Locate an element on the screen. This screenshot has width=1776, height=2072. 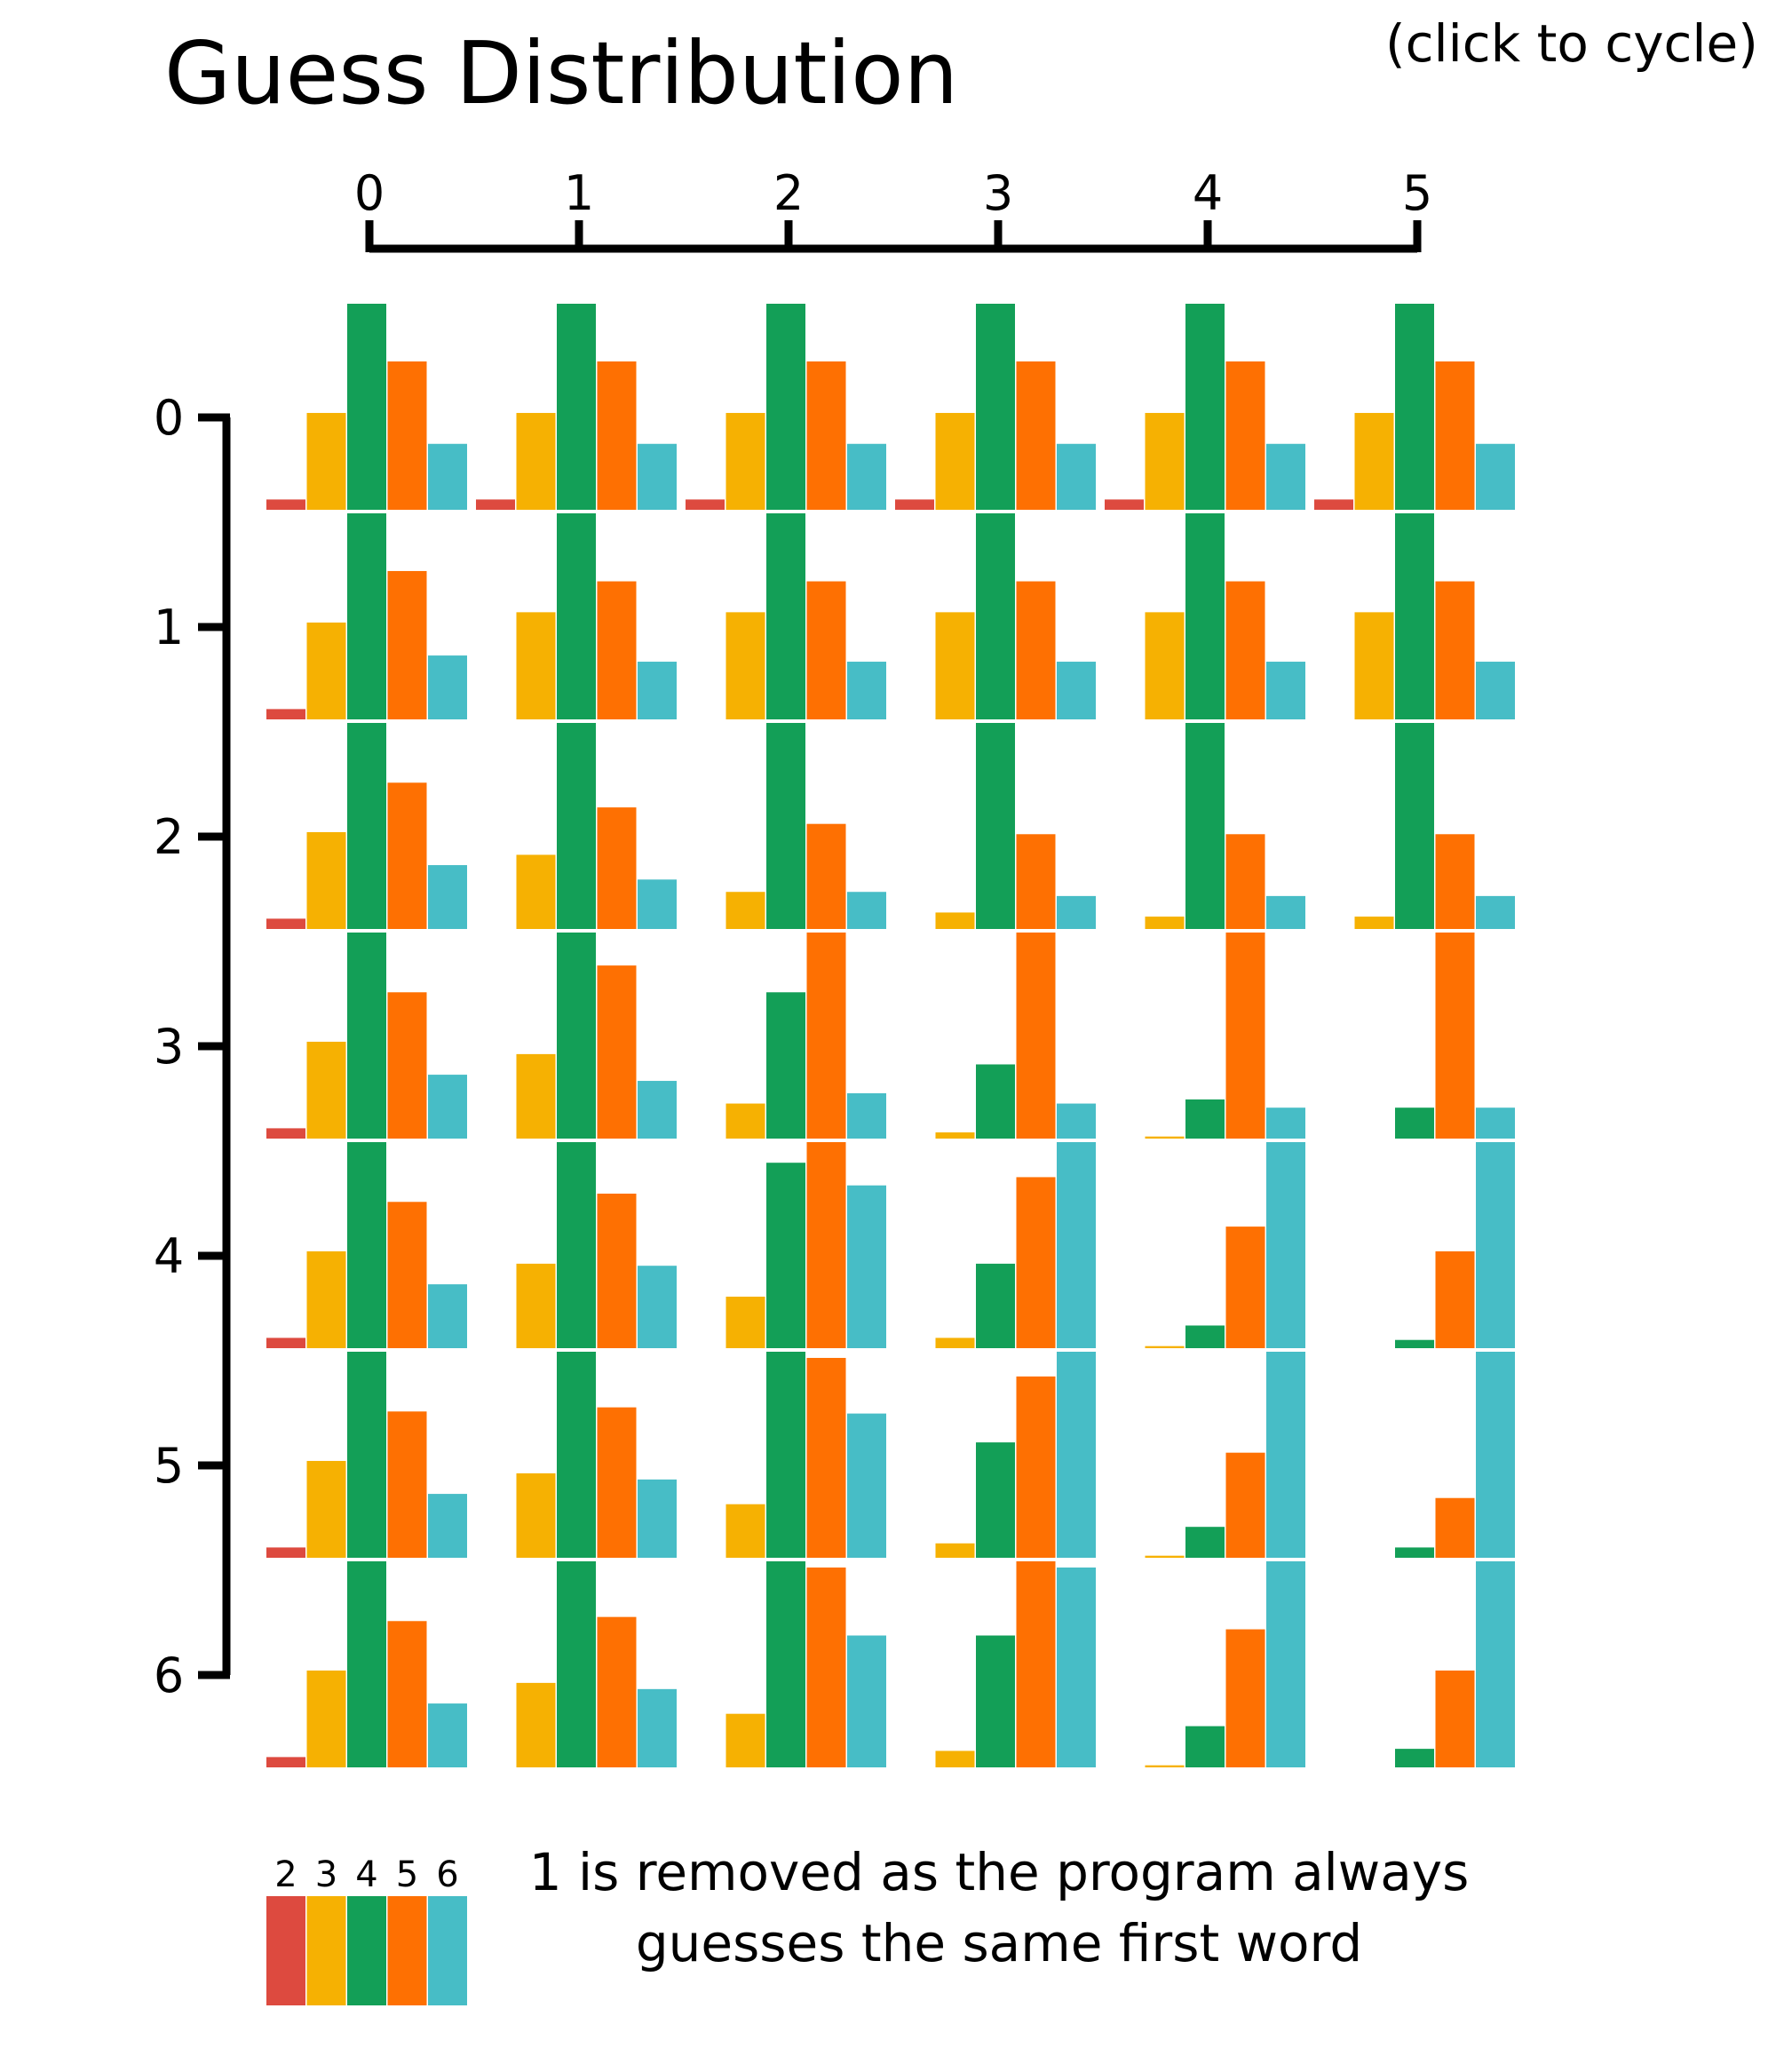
column-tick-label: 2 is located at coordinates (788, 193).